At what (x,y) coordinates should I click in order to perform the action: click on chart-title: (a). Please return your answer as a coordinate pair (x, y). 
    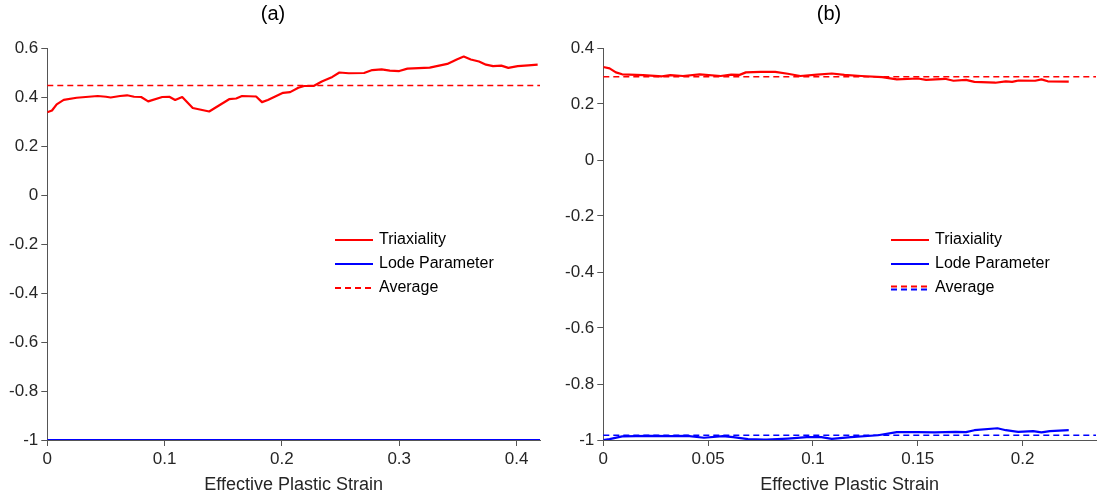
    Looking at the image, I should click on (273, 12).